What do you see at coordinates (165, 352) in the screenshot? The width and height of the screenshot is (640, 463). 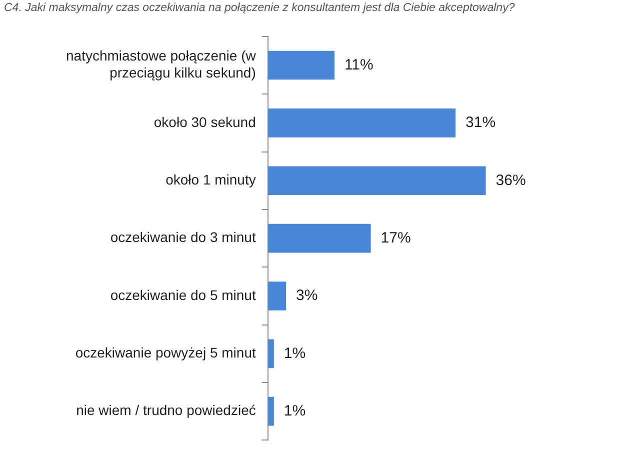 I see `y-tick-label: oczekiwanie powyżej 5 minut` at bounding box center [165, 352].